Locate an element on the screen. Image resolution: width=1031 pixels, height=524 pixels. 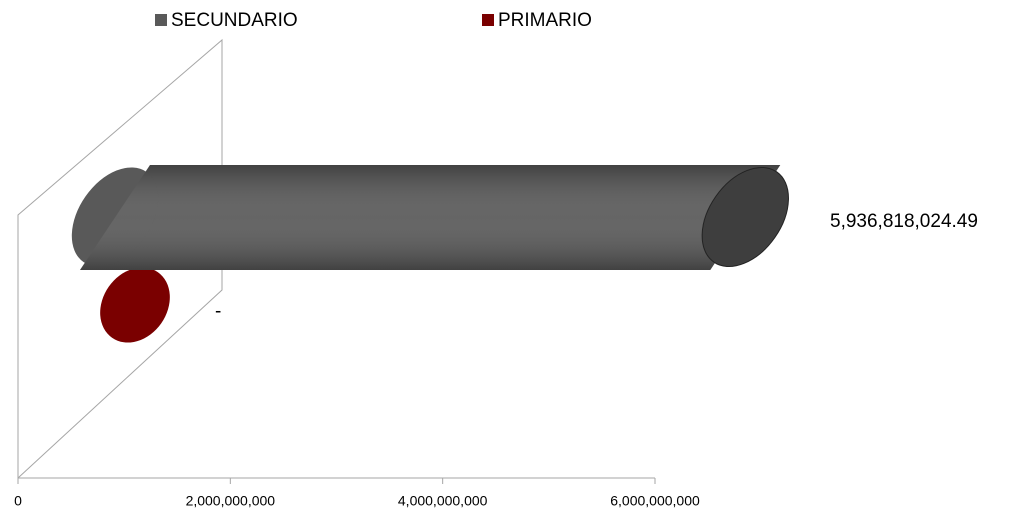
bar-shade is located at coordinates (430, 217).